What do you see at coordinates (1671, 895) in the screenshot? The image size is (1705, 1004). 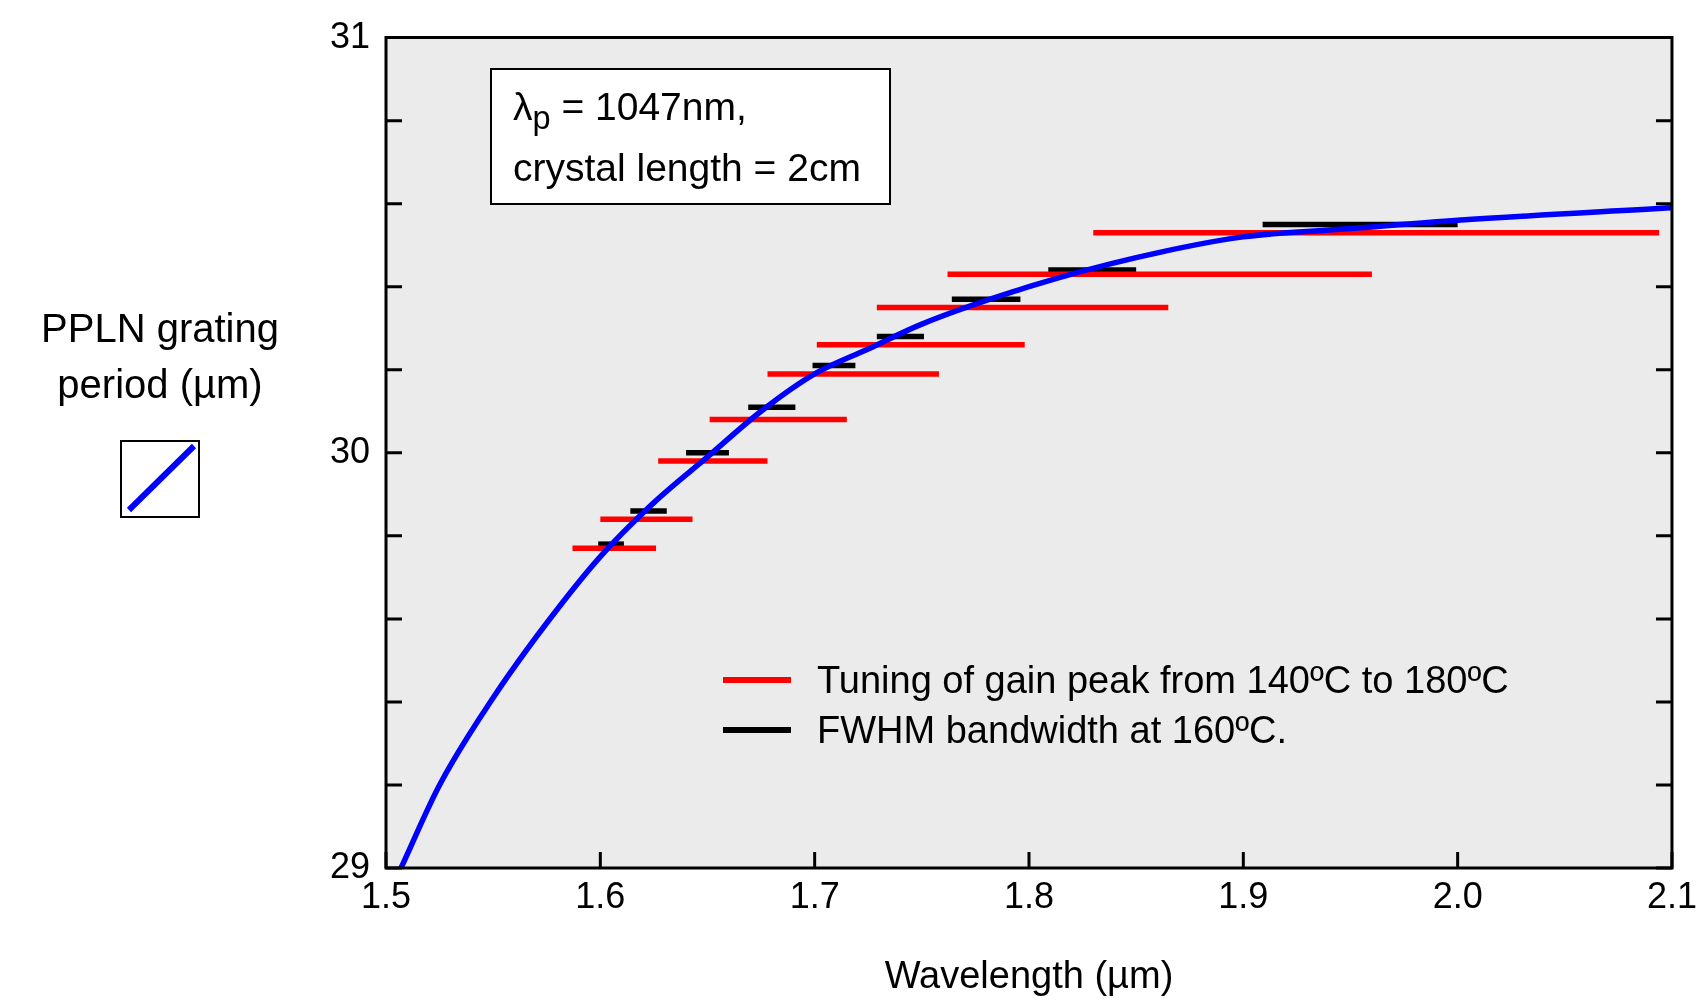 I see `x-tick-label: 2.1` at bounding box center [1671, 895].